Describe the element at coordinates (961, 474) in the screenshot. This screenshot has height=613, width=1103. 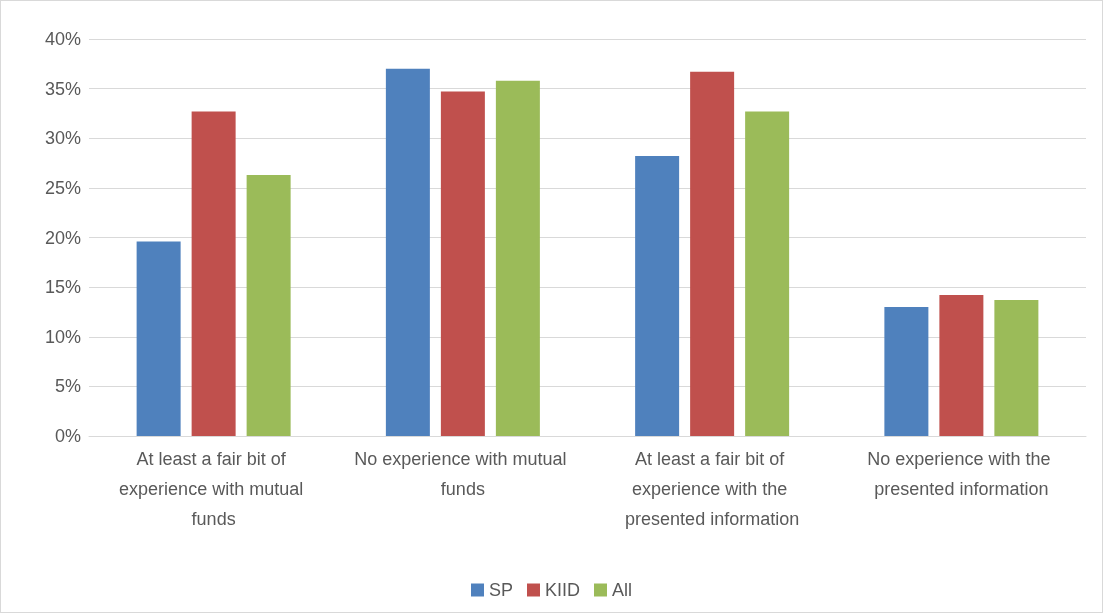
I see `x-tick-label: No experience with the presented information` at that location.